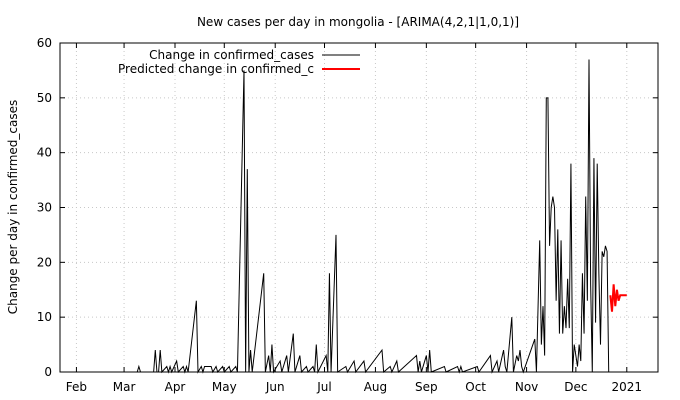 The image size is (680, 400). Describe the element at coordinates (76, 387) in the screenshot. I see `x-tick-label: Feb` at that location.